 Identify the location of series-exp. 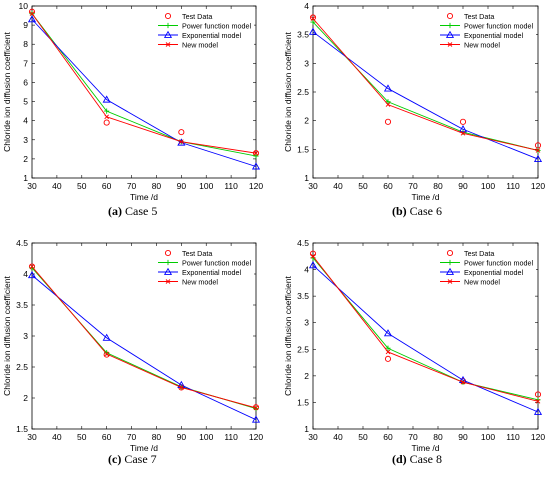
(425, 95).